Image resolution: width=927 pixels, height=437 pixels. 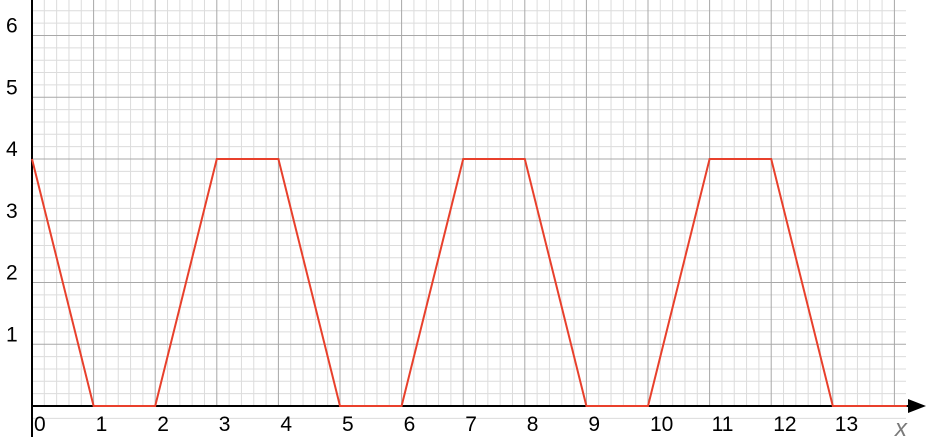 I want to click on x-axis-arrow-icon, so click(x=917, y=406).